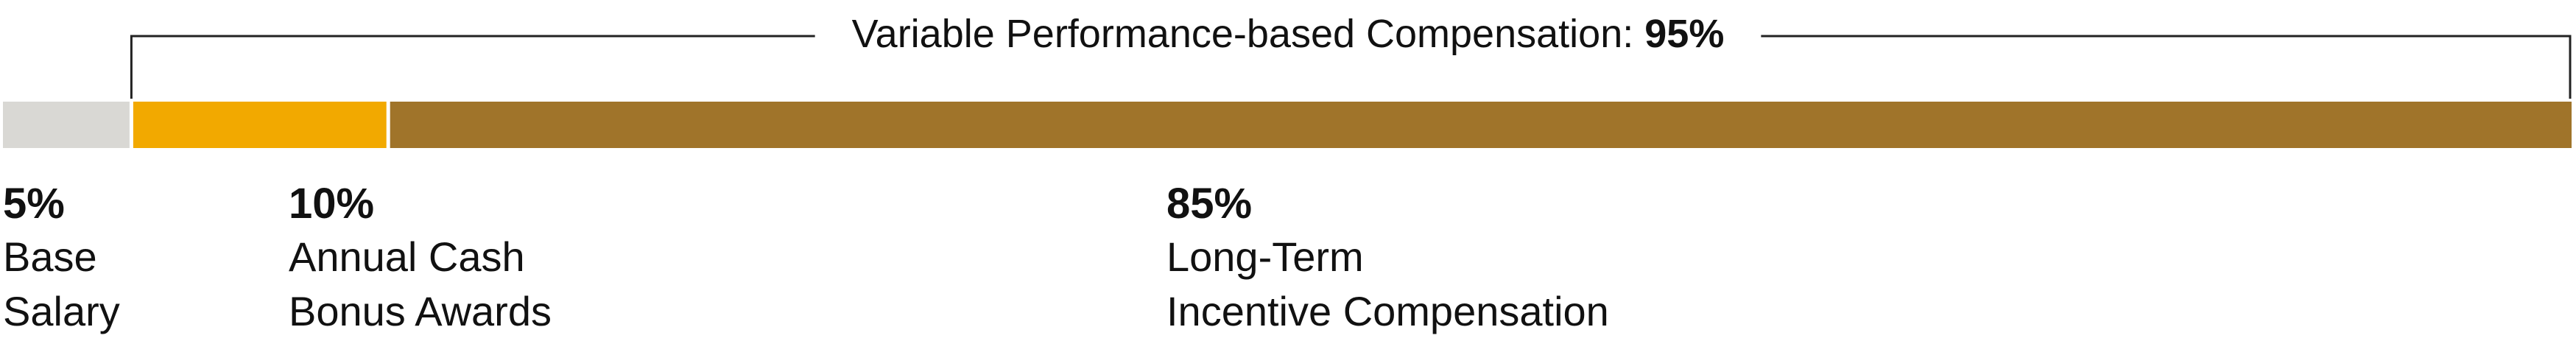 The width and height of the screenshot is (2576, 341). Describe the element at coordinates (1265, 256) in the screenshot. I see `category-label: Long-Term` at that location.